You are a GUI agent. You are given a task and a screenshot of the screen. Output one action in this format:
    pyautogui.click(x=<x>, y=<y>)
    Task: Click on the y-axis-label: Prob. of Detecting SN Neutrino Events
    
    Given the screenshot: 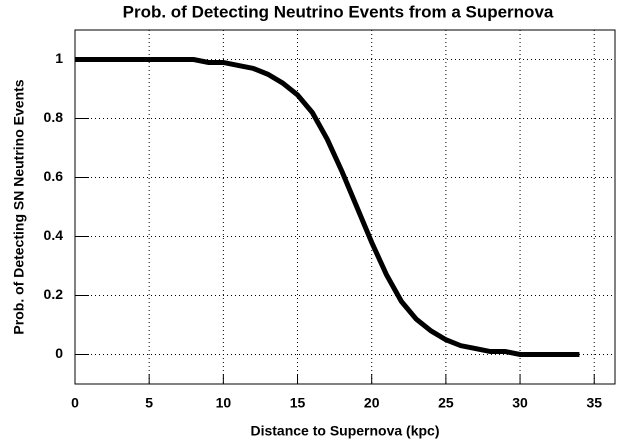 What is the action you would take?
    pyautogui.click(x=19, y=206)
    